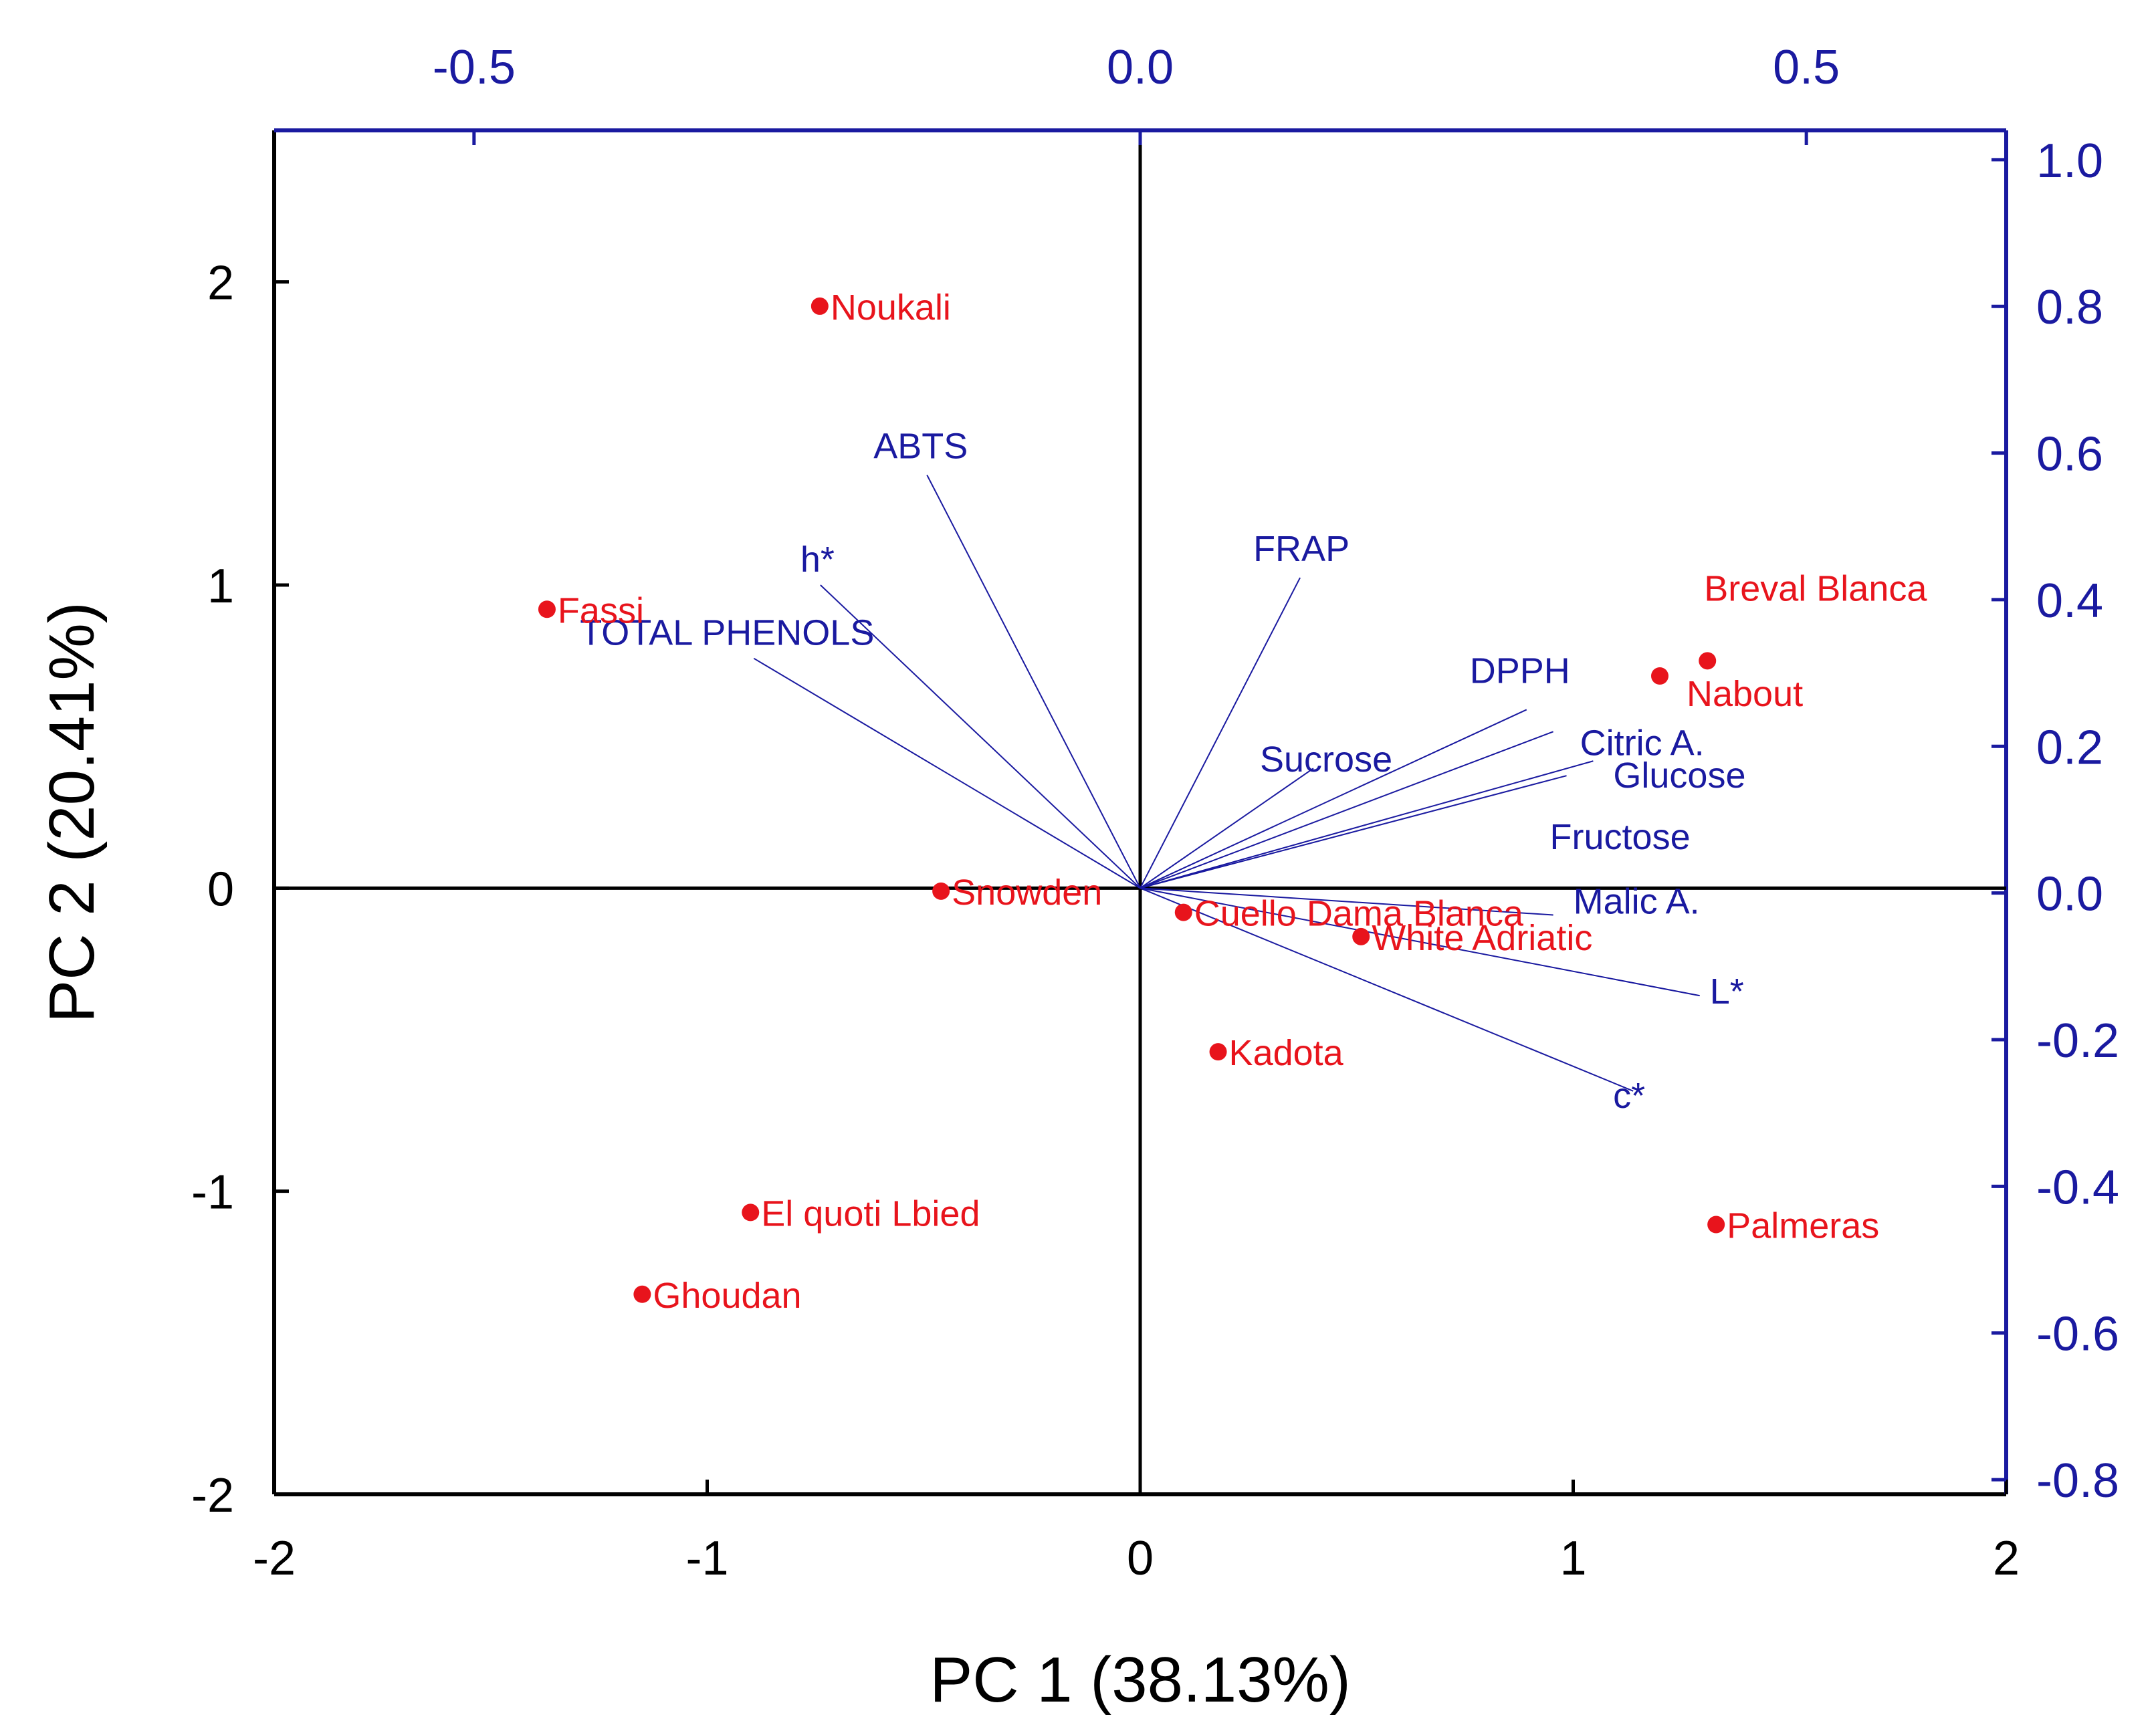 This screenshot has height=1731, width=2156. I want to click on loading-label-abts: ABTS, so click(921, 446).